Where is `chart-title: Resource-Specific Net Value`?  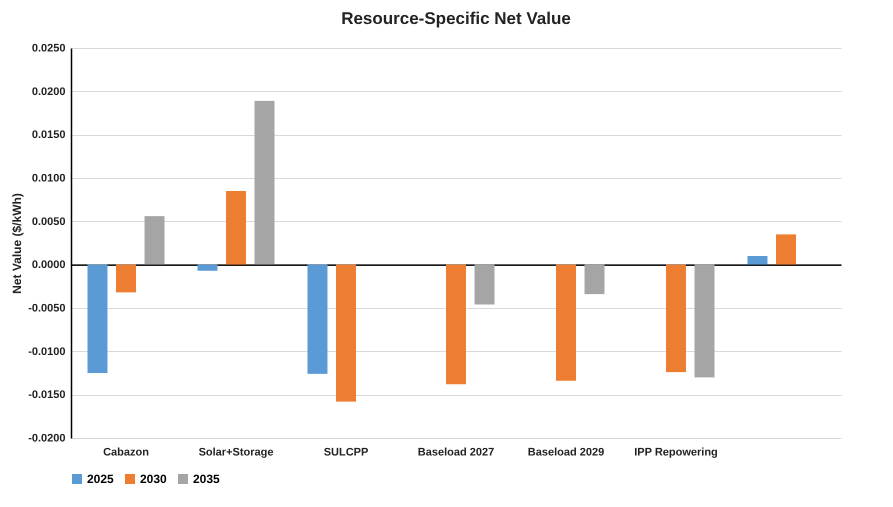
chart-title: Resource-Specific Net Value is located at coordinates (456, 18).